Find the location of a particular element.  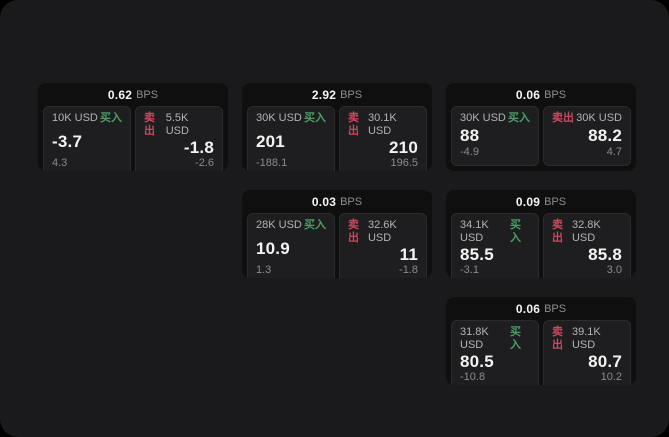

sell-notional-amount: 30.1K USD is located at coordinates (382, 124).